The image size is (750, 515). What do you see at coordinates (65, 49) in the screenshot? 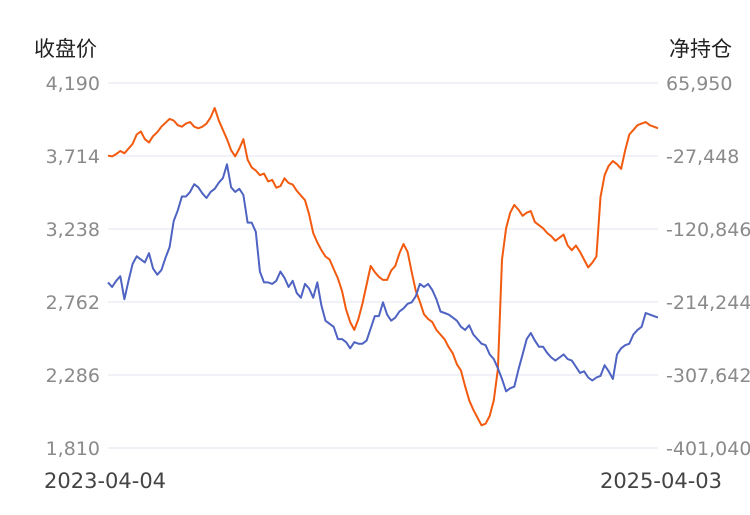
I see `left-axis-title: 收盘价` at bounding box center [65, 49].